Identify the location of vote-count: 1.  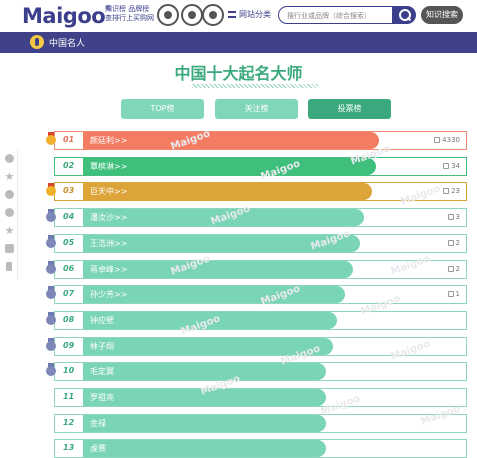
(453, 294).